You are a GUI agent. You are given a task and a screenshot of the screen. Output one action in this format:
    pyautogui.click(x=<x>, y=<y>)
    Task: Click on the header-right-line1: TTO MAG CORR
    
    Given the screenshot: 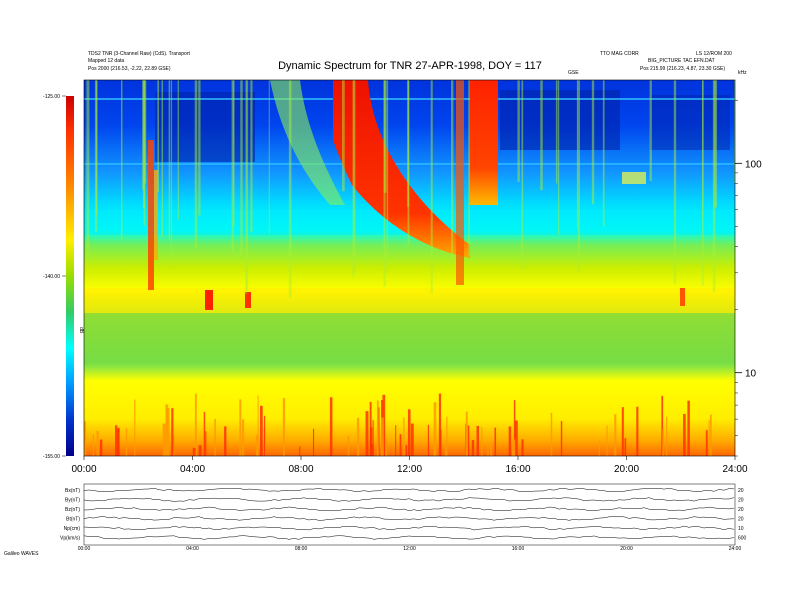 What is the action you would take?
    pyautogui.click(x=619, y=54)
    